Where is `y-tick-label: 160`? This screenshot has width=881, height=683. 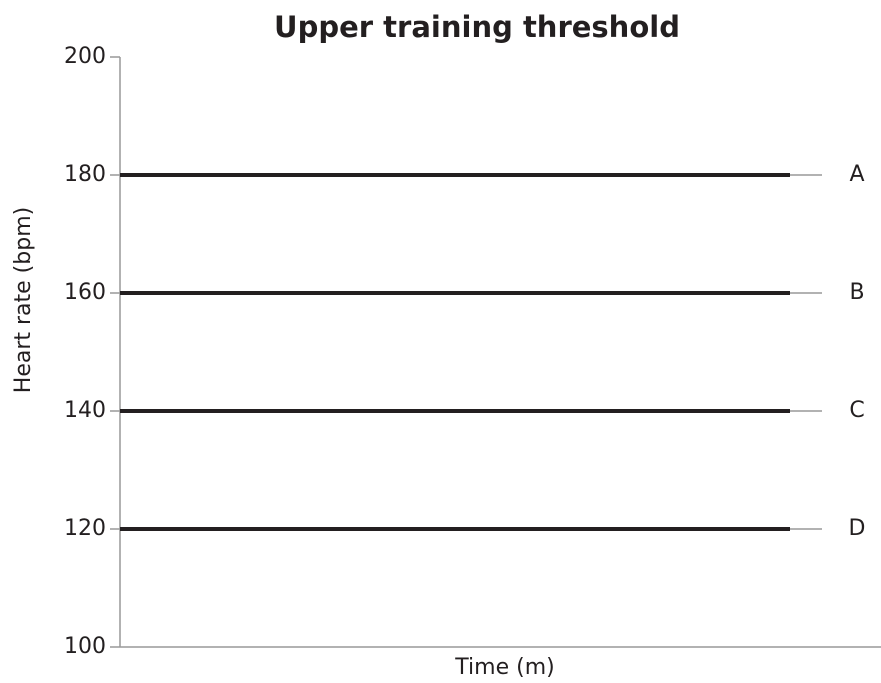
y-tick-label: 160 is located at coordinates (85, 292).